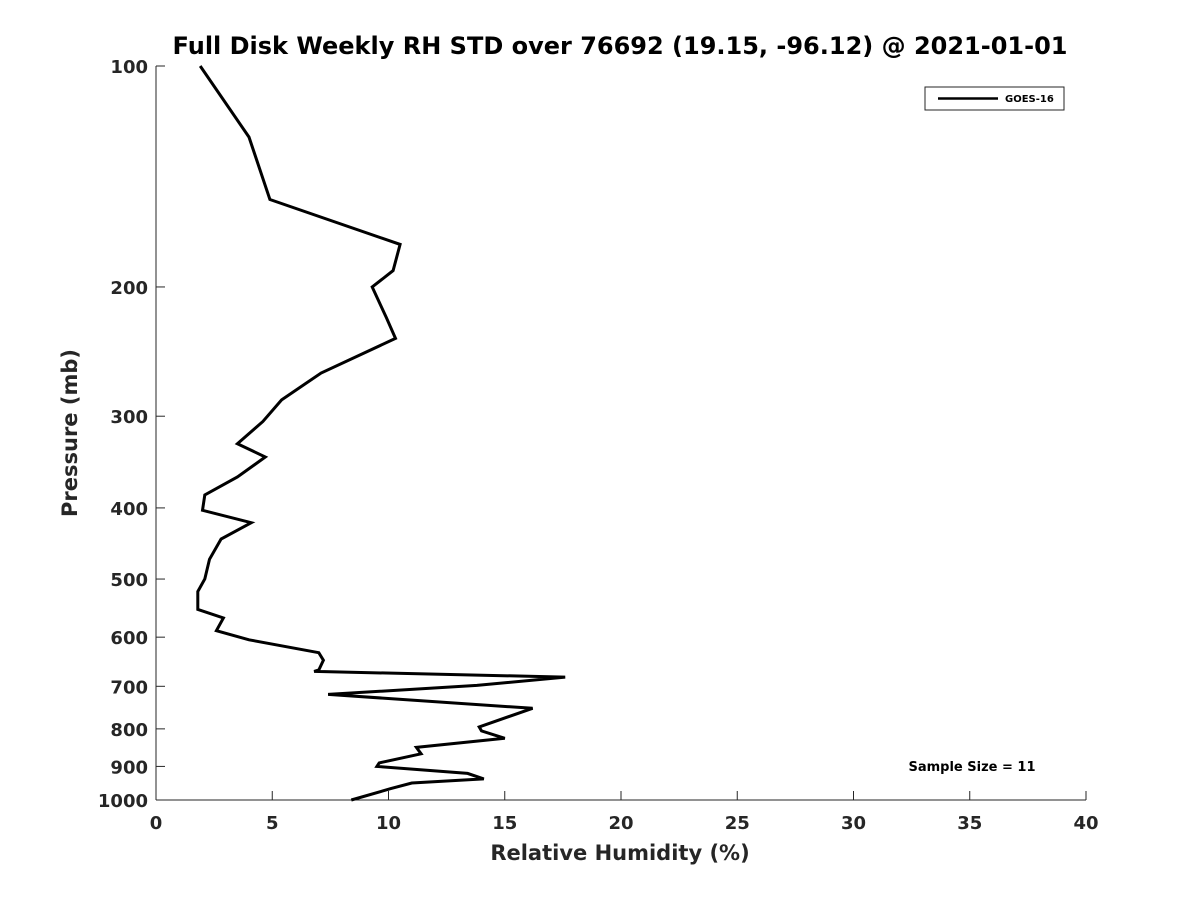 This screenshot has width=1200, height=900. Describe the element at coordinates (619, 853) in the screenshot. I see `x-axis-label: Relative Humidity (%)` at that location.